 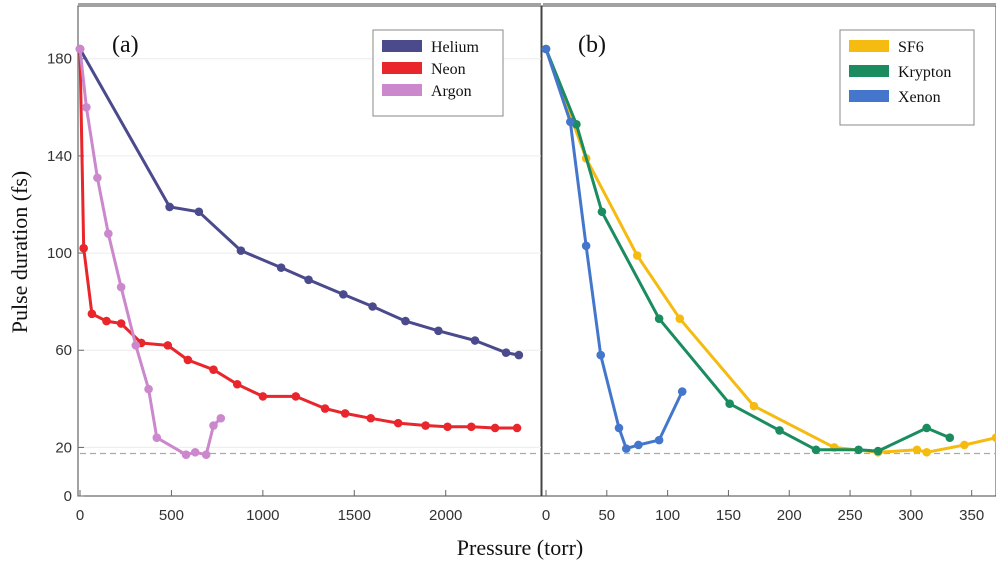 I want to click on x-tick-label: 500, so click(x=171, y=515).